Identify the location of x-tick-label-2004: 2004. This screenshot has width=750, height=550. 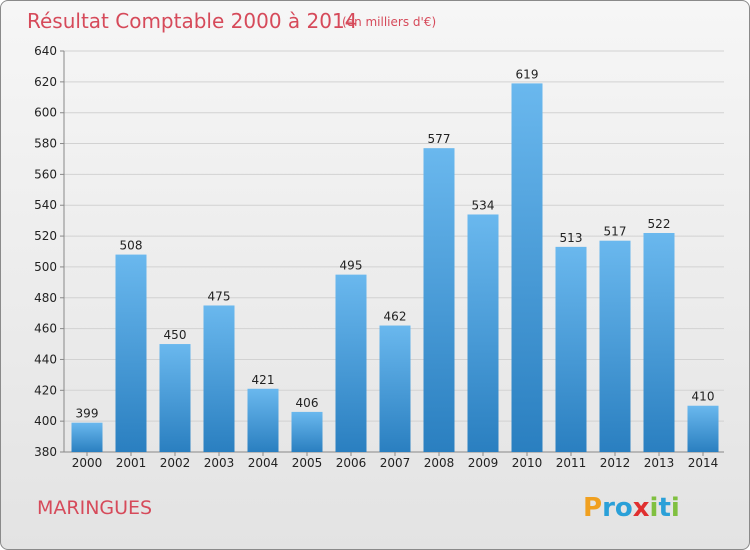
(263, 463).